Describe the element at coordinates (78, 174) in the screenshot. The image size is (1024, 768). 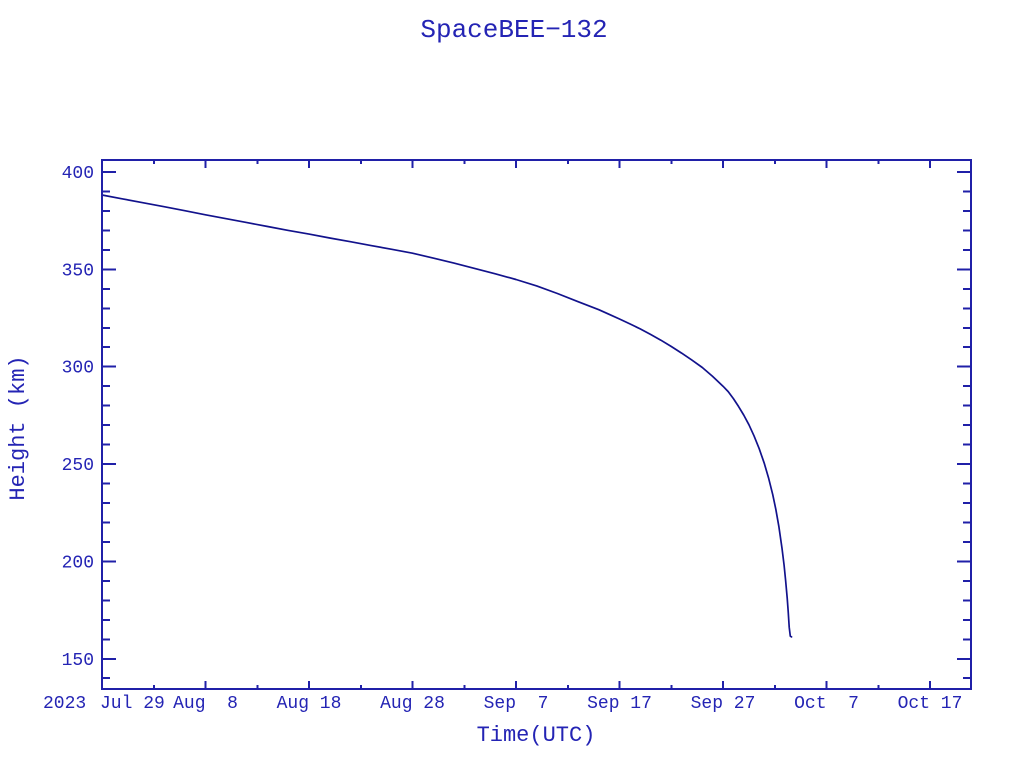
I see `y-tick-label: 400` at that location.